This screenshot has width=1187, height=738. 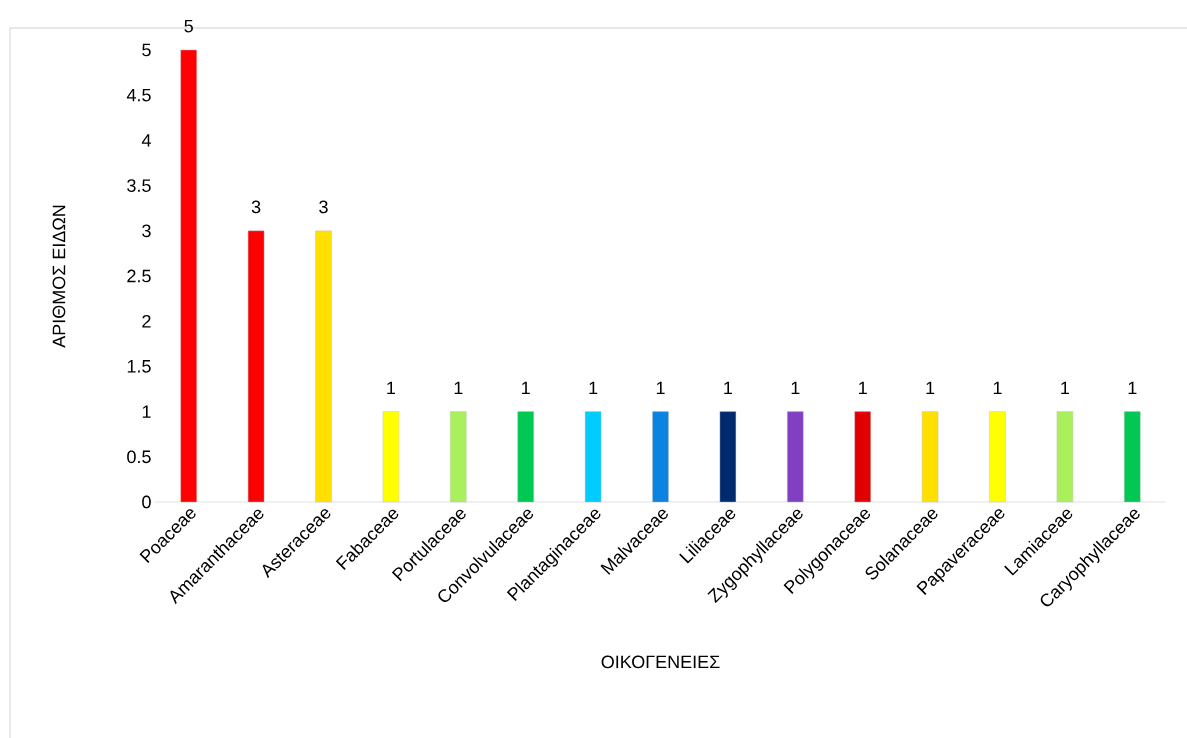 I want to click on data-label: 5, so click(x=188, y=26).